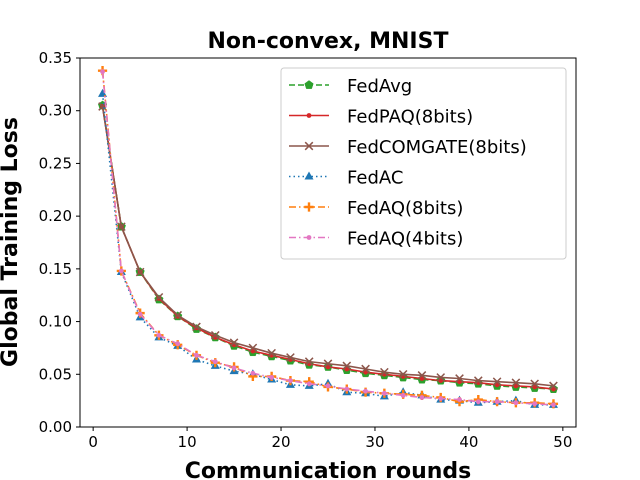 The image size is (640, 480). I want to click on legend-label-fedaq-4bits: FedAQ(4bits), so click(405, 239).